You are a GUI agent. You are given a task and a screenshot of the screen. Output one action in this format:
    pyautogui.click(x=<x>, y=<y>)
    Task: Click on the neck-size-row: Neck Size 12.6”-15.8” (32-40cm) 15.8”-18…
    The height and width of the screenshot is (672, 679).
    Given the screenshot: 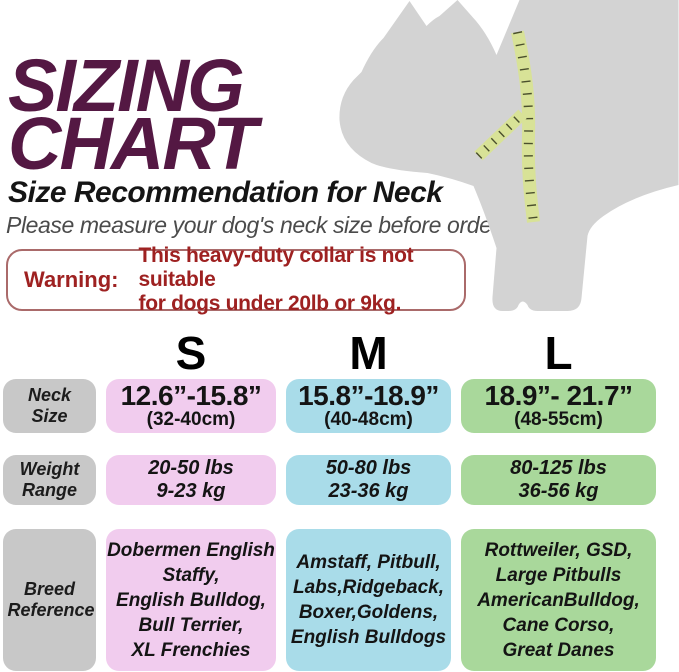 What is the action you would take?
    pyautogui.click(x=339, y=406)
    